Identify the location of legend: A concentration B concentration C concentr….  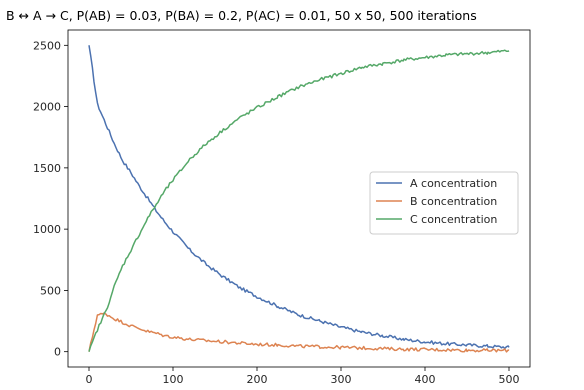
(444, 203).